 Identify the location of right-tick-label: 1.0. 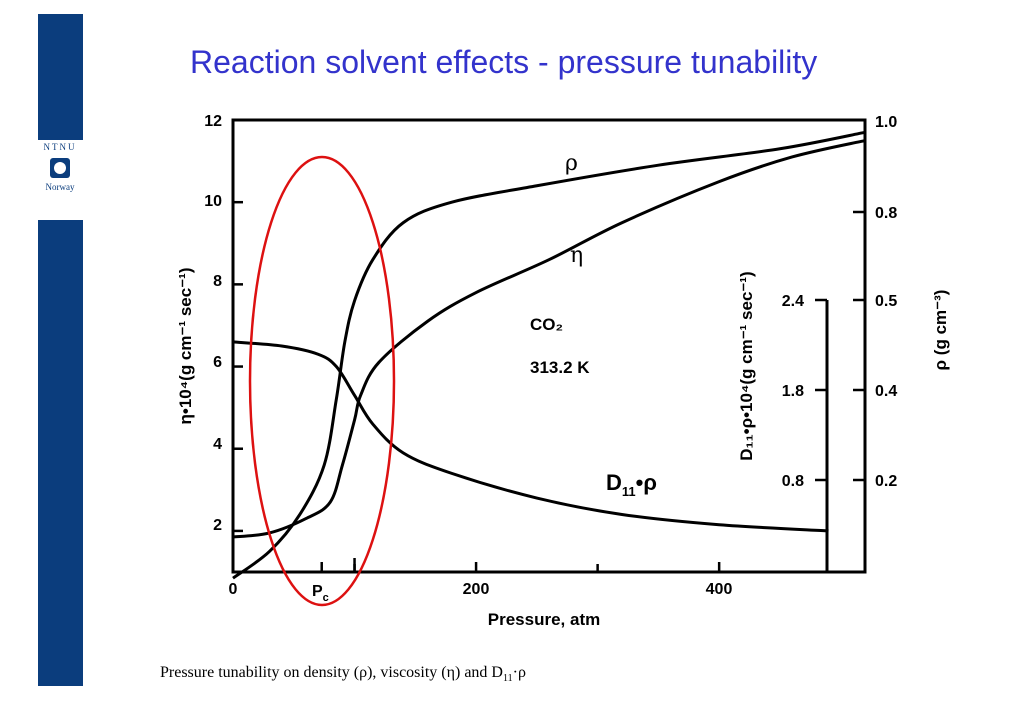
(886, 122).